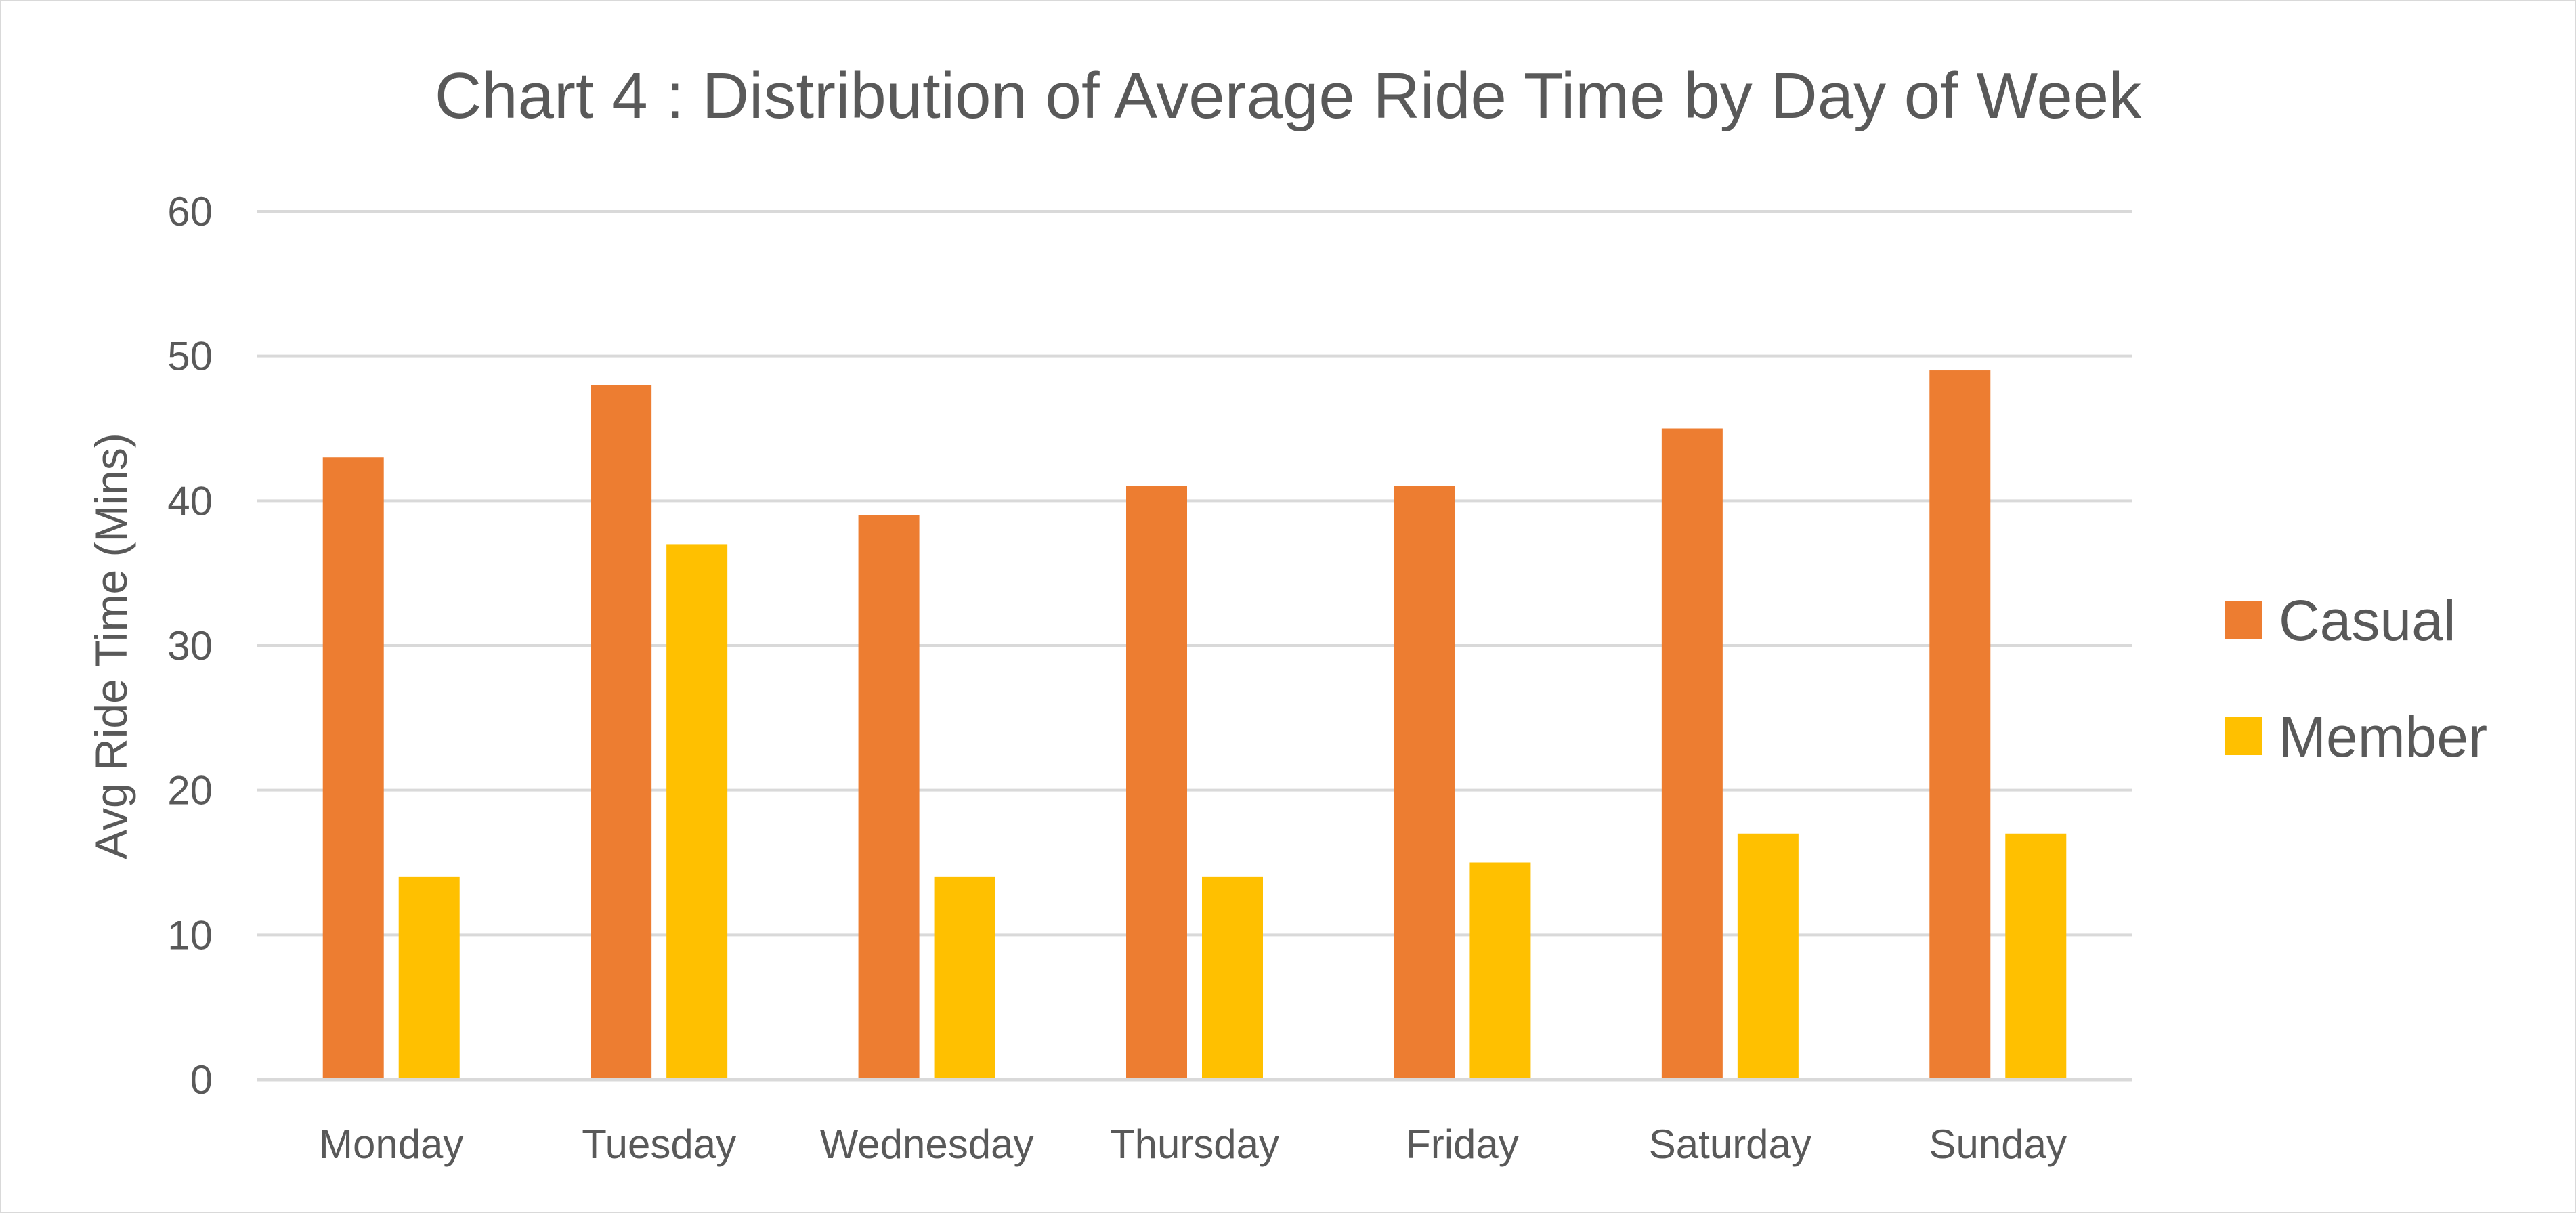 The height and width of the screenshot is (1213, 2576). What do you see at coordinates (2367, 620) in the screenshot?
I see `legend-label-casual: Casual` at bounding box center [2367, 620].